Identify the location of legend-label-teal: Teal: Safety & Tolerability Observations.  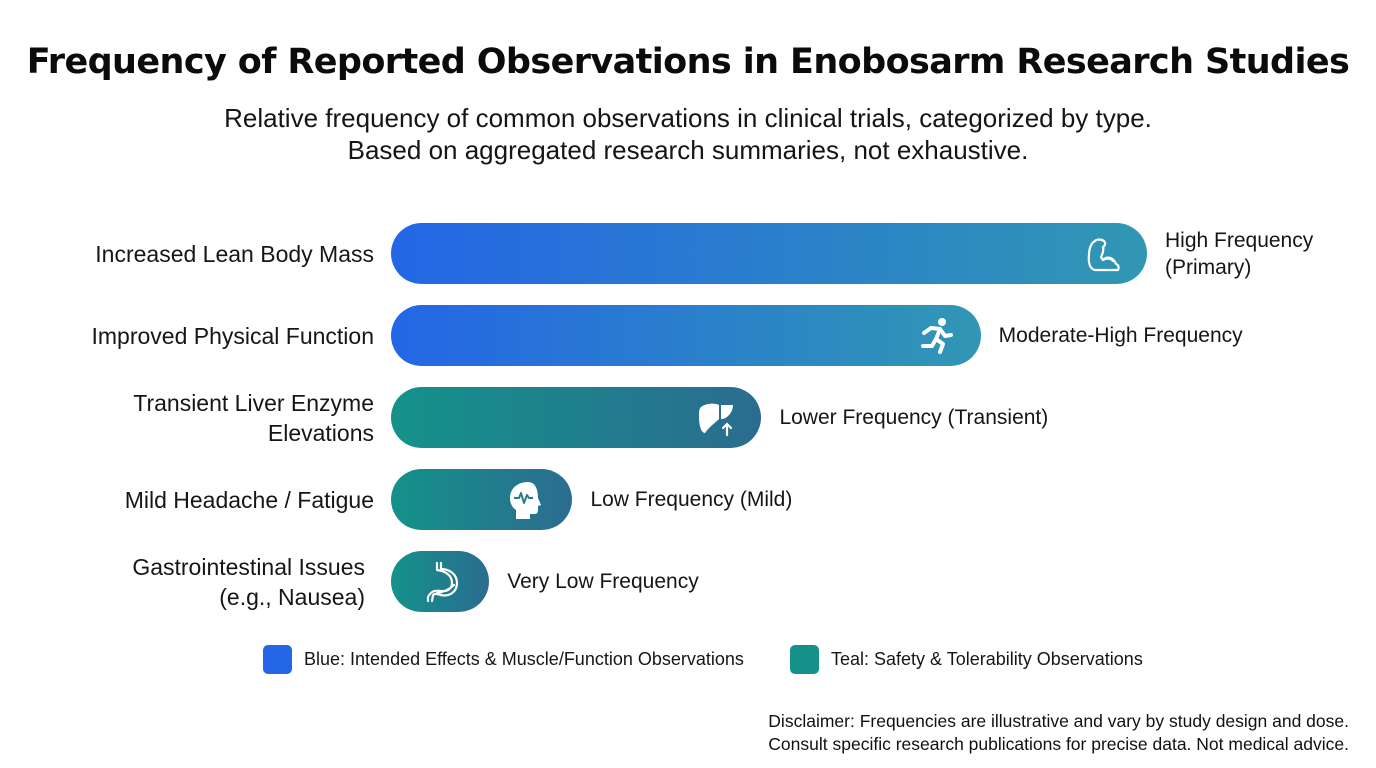
(987, 659).